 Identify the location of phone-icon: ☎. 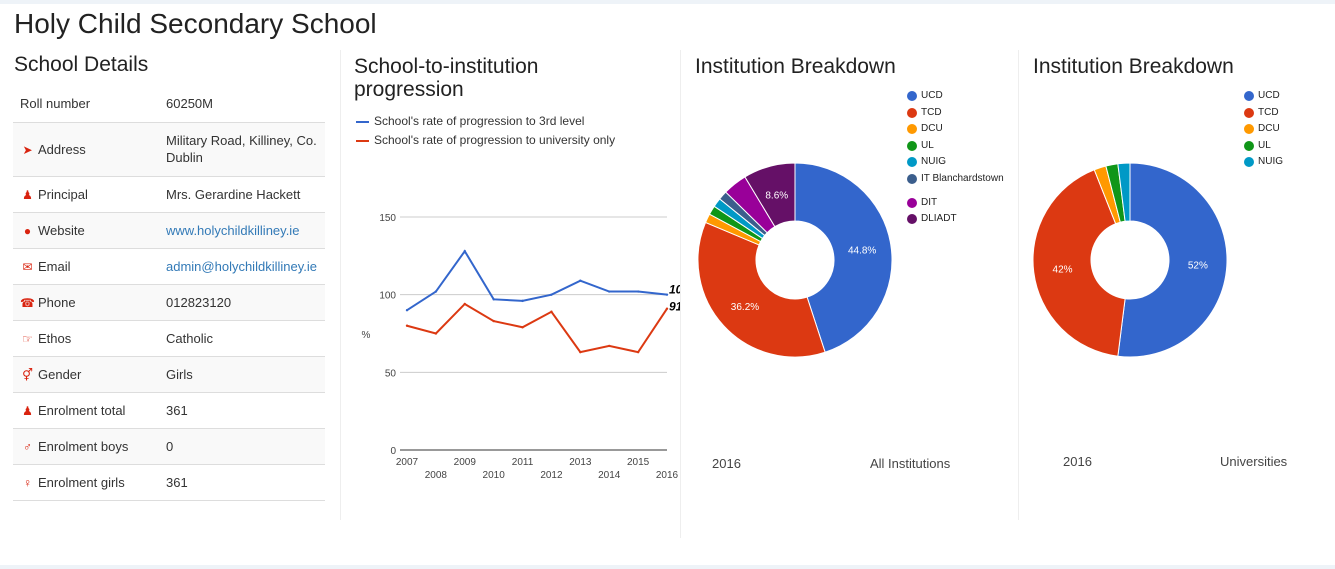
(27, 302).